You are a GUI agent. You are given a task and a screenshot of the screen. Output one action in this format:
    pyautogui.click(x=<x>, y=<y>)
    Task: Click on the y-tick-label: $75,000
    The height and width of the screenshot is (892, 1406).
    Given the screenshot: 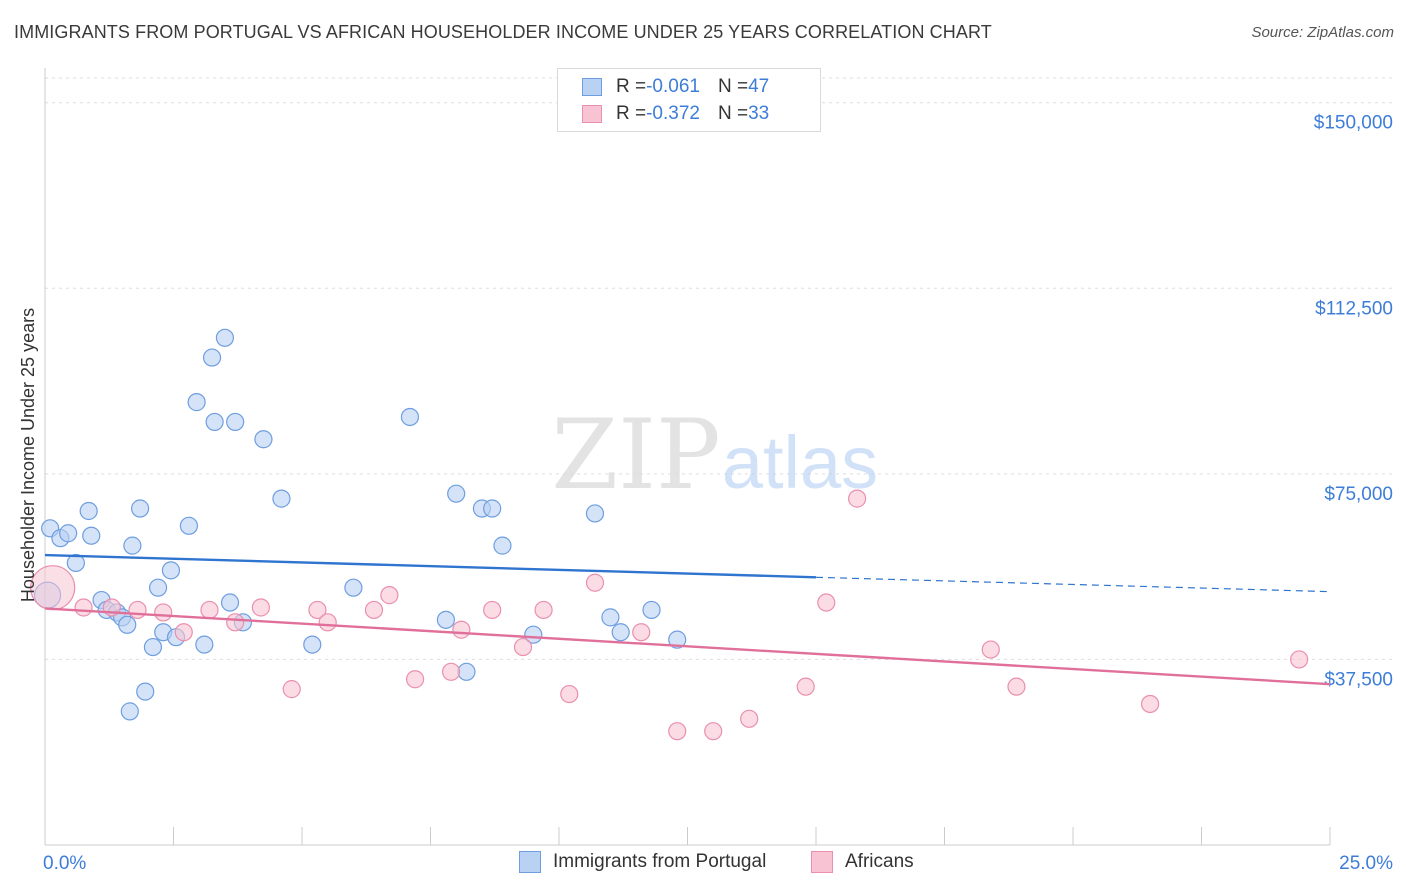 What is the action you would take?
    pyautogui.click(x=1358, y=494)
    